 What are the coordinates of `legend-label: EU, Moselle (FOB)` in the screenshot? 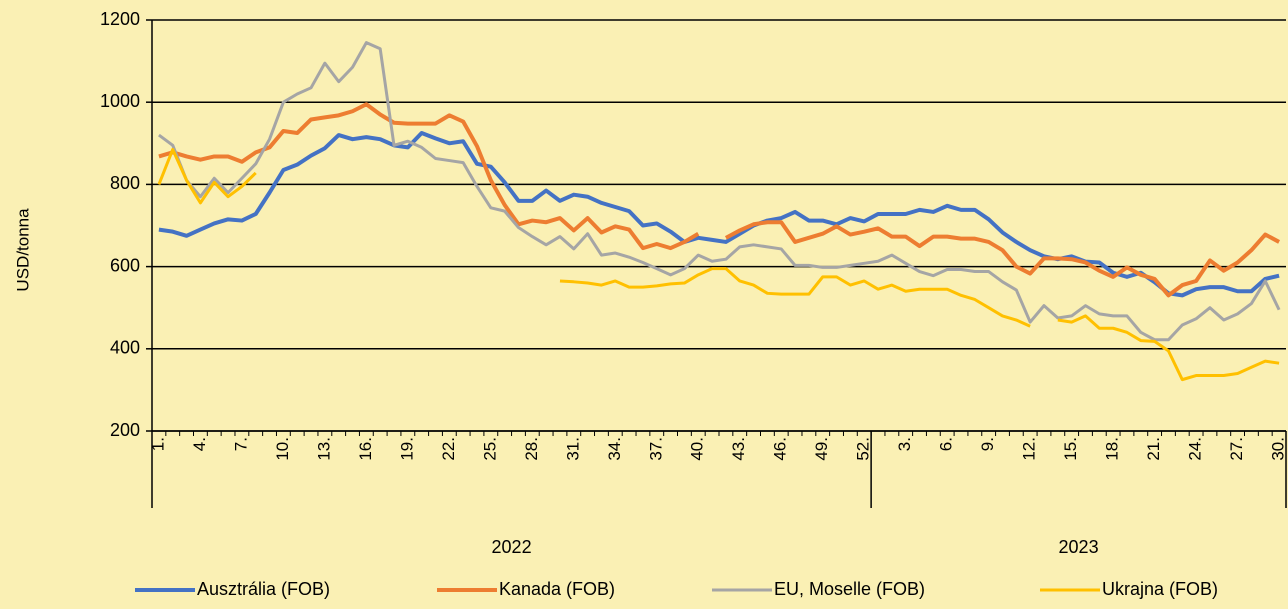 It's located at (849, 589).